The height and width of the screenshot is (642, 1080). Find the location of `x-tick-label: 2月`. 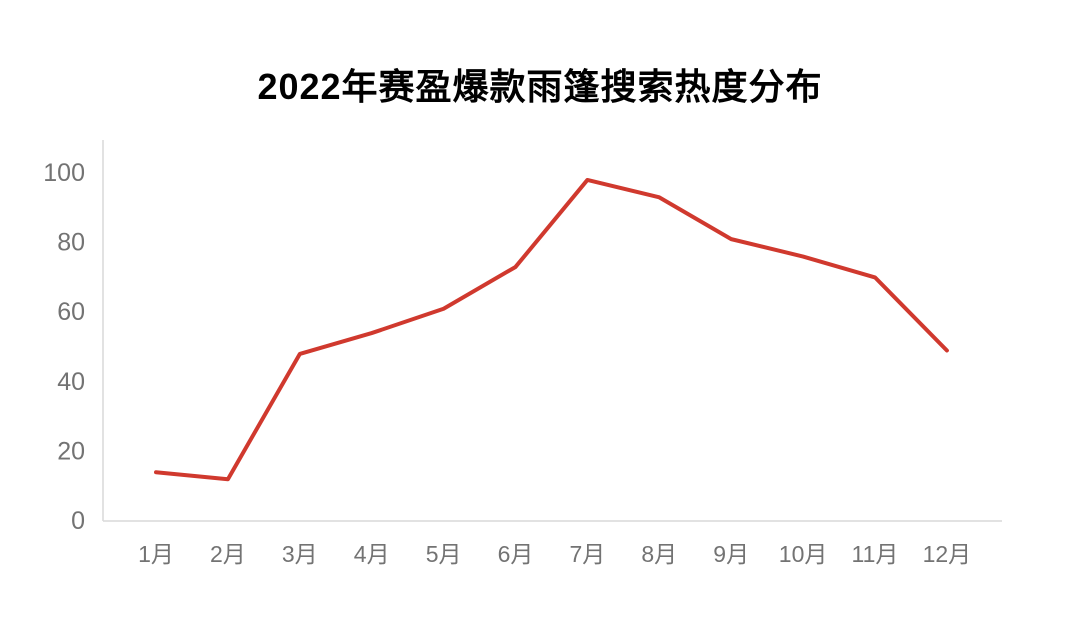

x-tick-label: 2月 is located at coordinates (228, 554).